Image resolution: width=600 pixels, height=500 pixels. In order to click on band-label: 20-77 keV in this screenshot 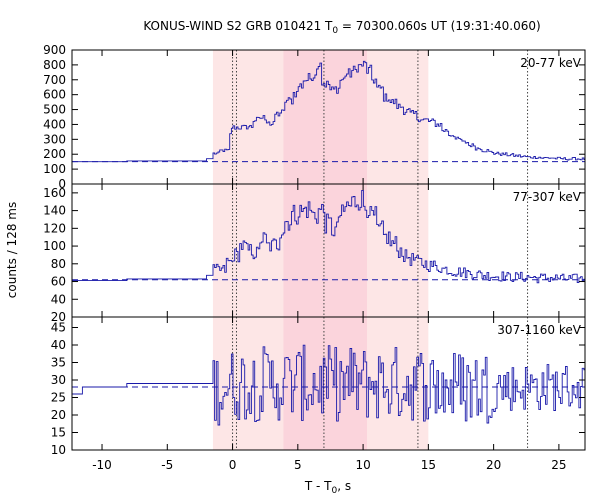, I will do `click(551, 63)`.